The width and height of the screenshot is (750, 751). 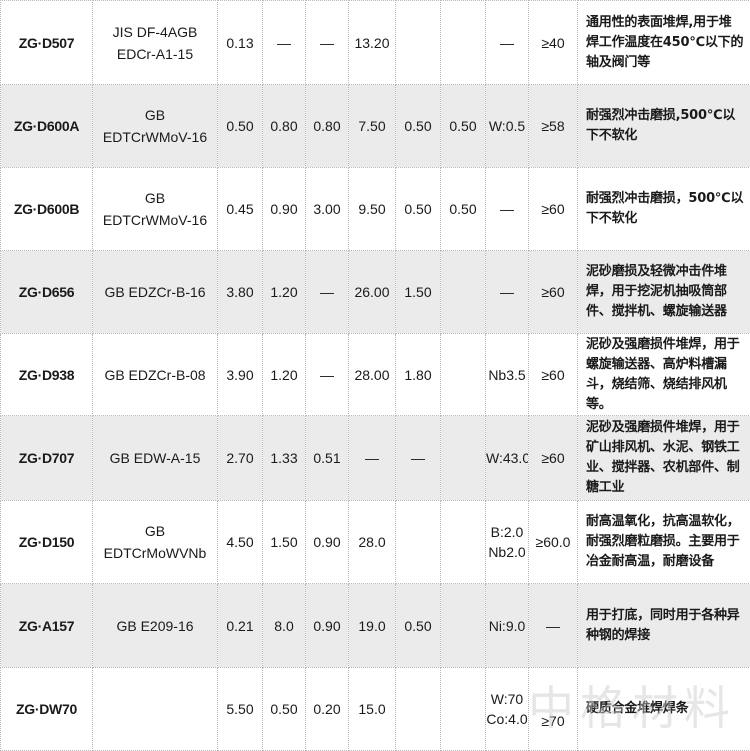 What do you see at coordinates (47, 542) in the screenshot?
I see `model-cell: ZG·D150` at bounding box center [47, 542].